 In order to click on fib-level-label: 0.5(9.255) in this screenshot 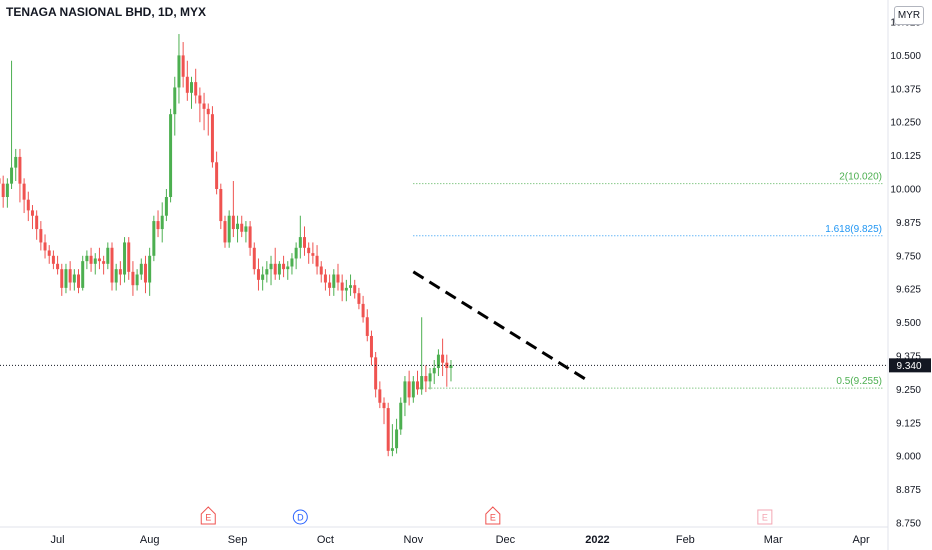, I will do `click(859, 381)`.